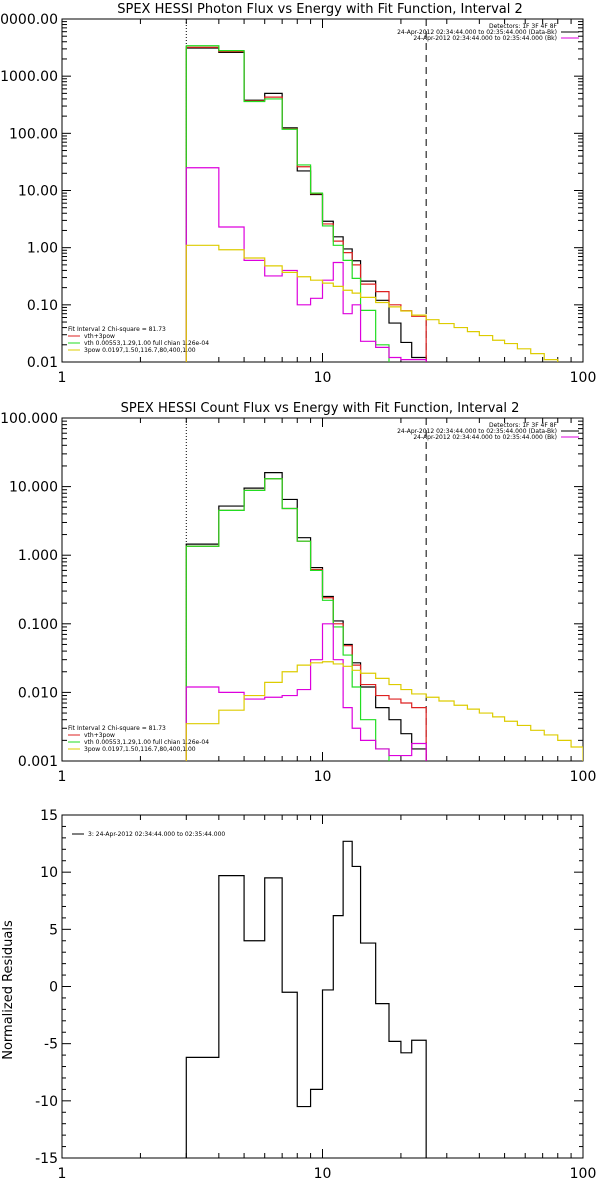 The width and height of the screenshot is (600, 1200). What do you see at coordinates (38, 693) in the screenshot?
I see `y-tick-label: 0.010` at bounding box center [38, 693].